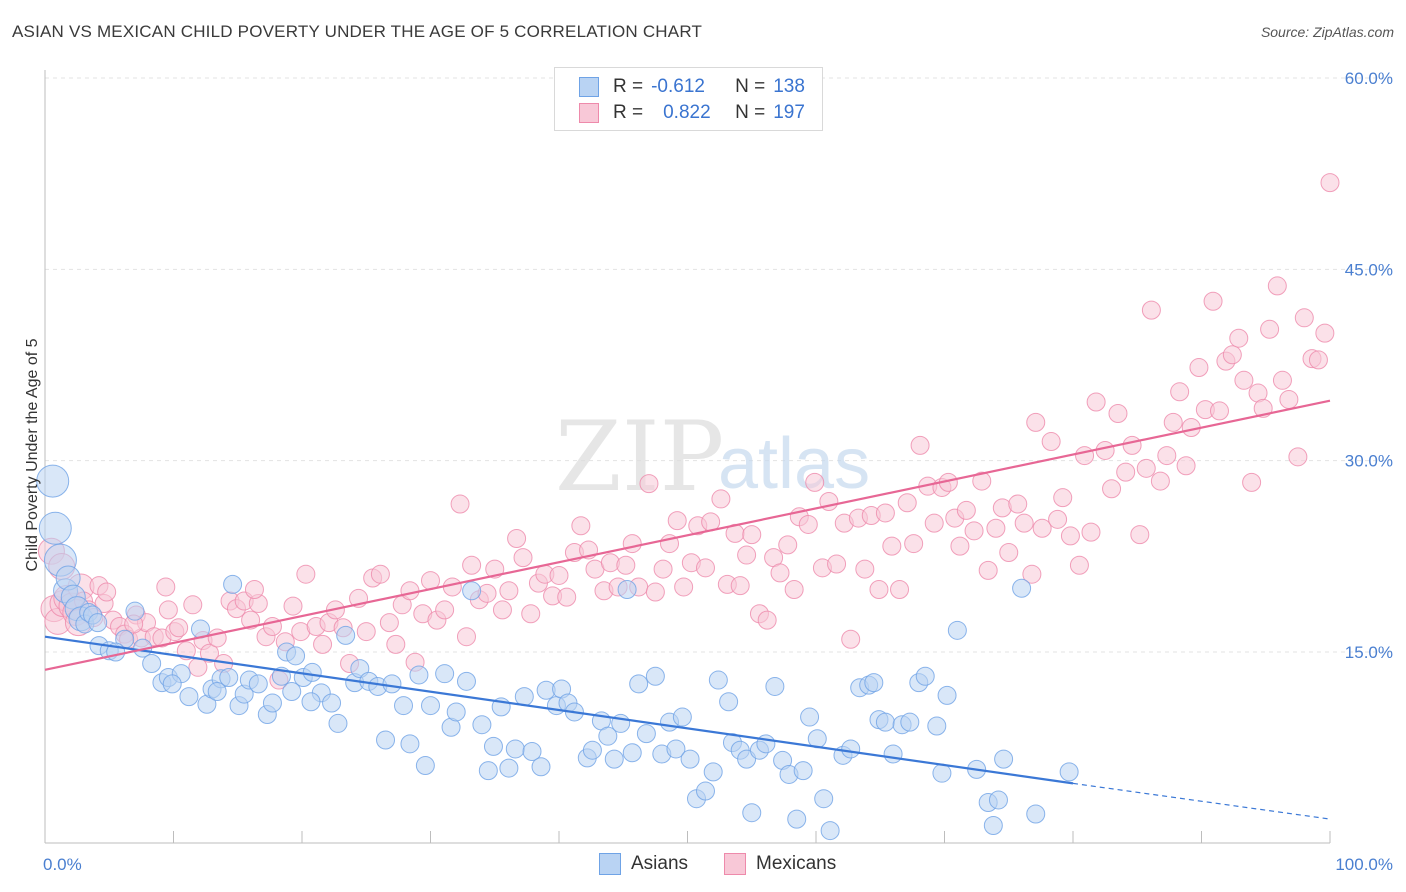 The width and height of the screenshot is (1406, 892). Describe the element at coordinates (678, 86) in the screenshot. I see `legend-r-value: -0.612` at that location.